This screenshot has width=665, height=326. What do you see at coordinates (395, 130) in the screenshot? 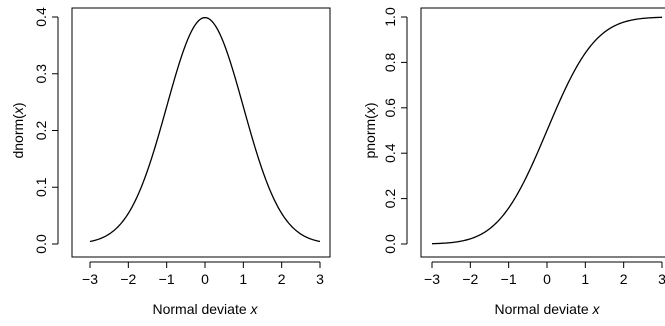
I see `y-axis: 0.0 0.2 0.4 0.6 0.8 1.0` at bounding box center [395, 130].